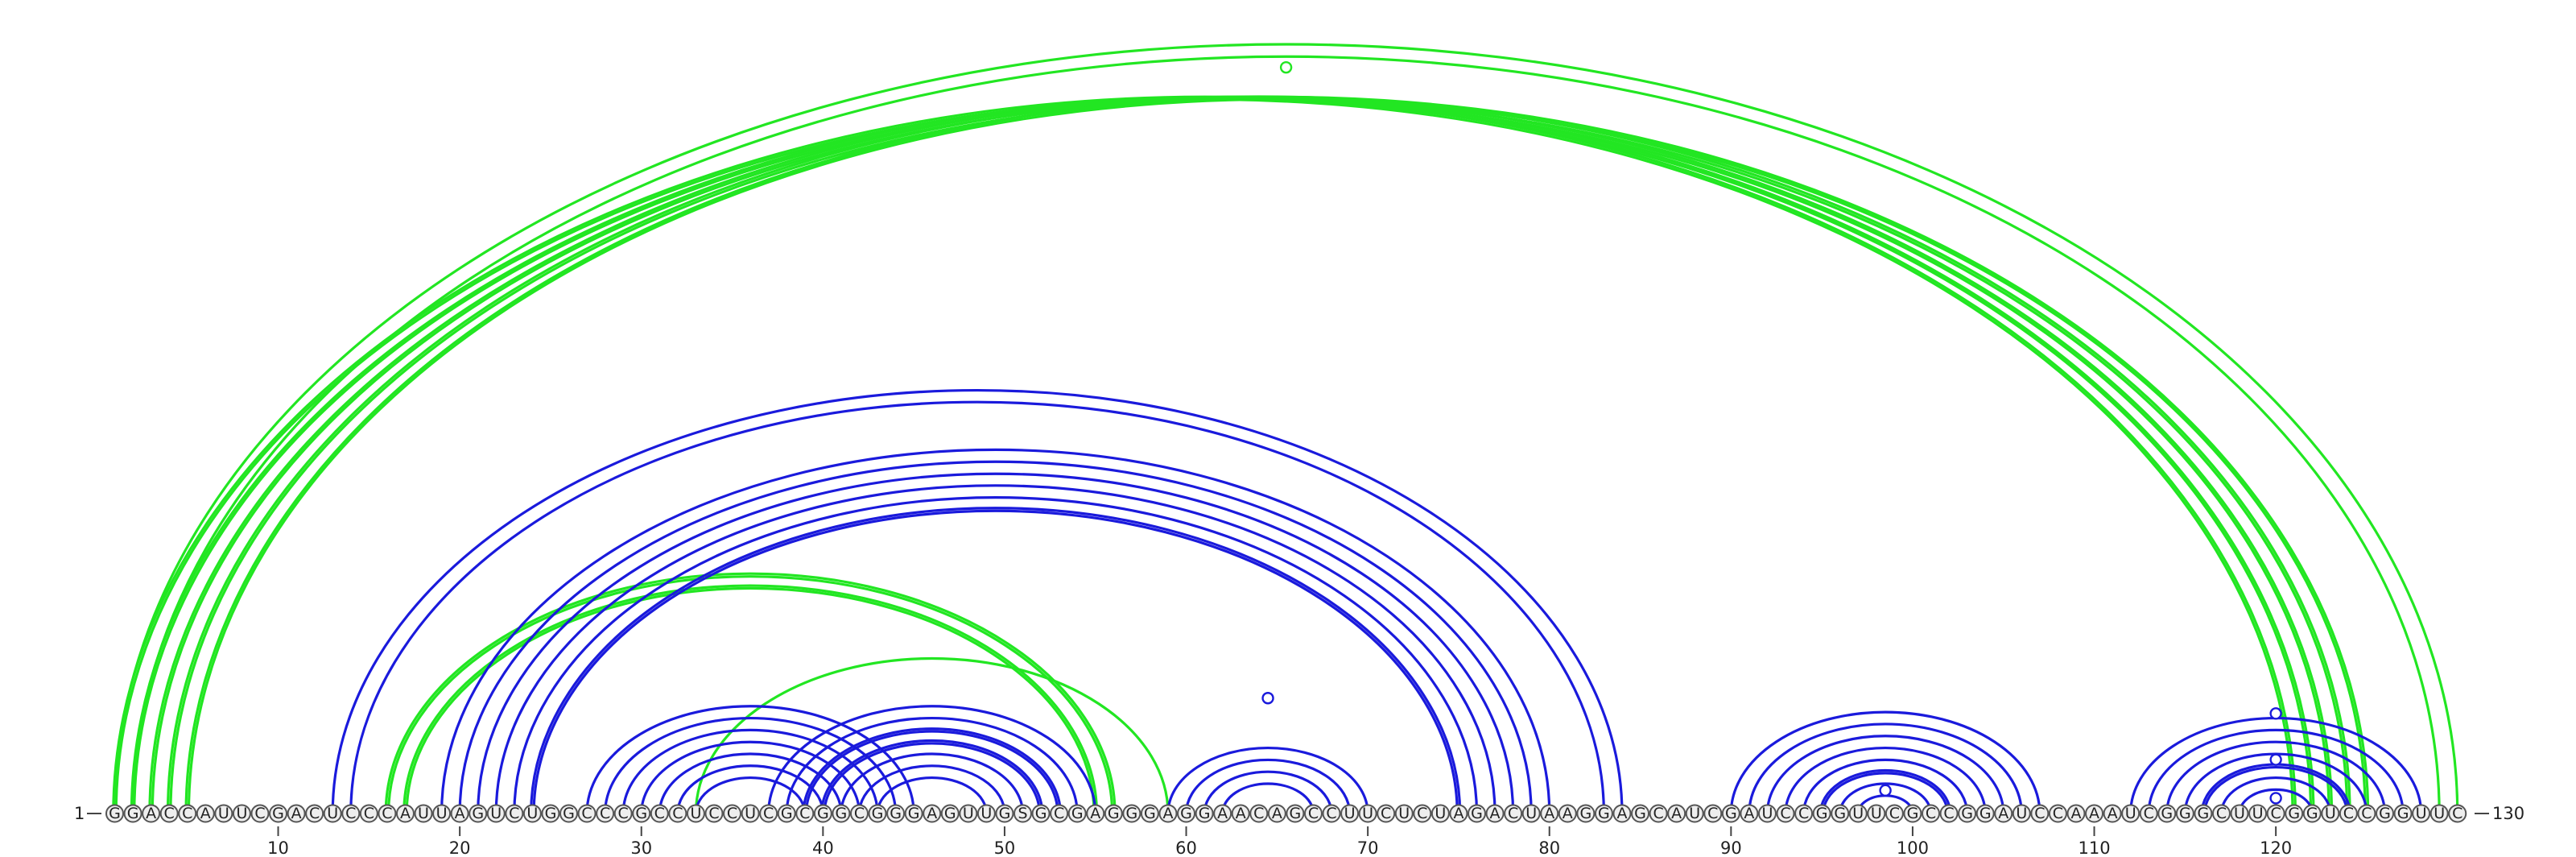 This screenshot has height=857, width=2576. I want to click on tick-label: 90, so click(1731, 847).